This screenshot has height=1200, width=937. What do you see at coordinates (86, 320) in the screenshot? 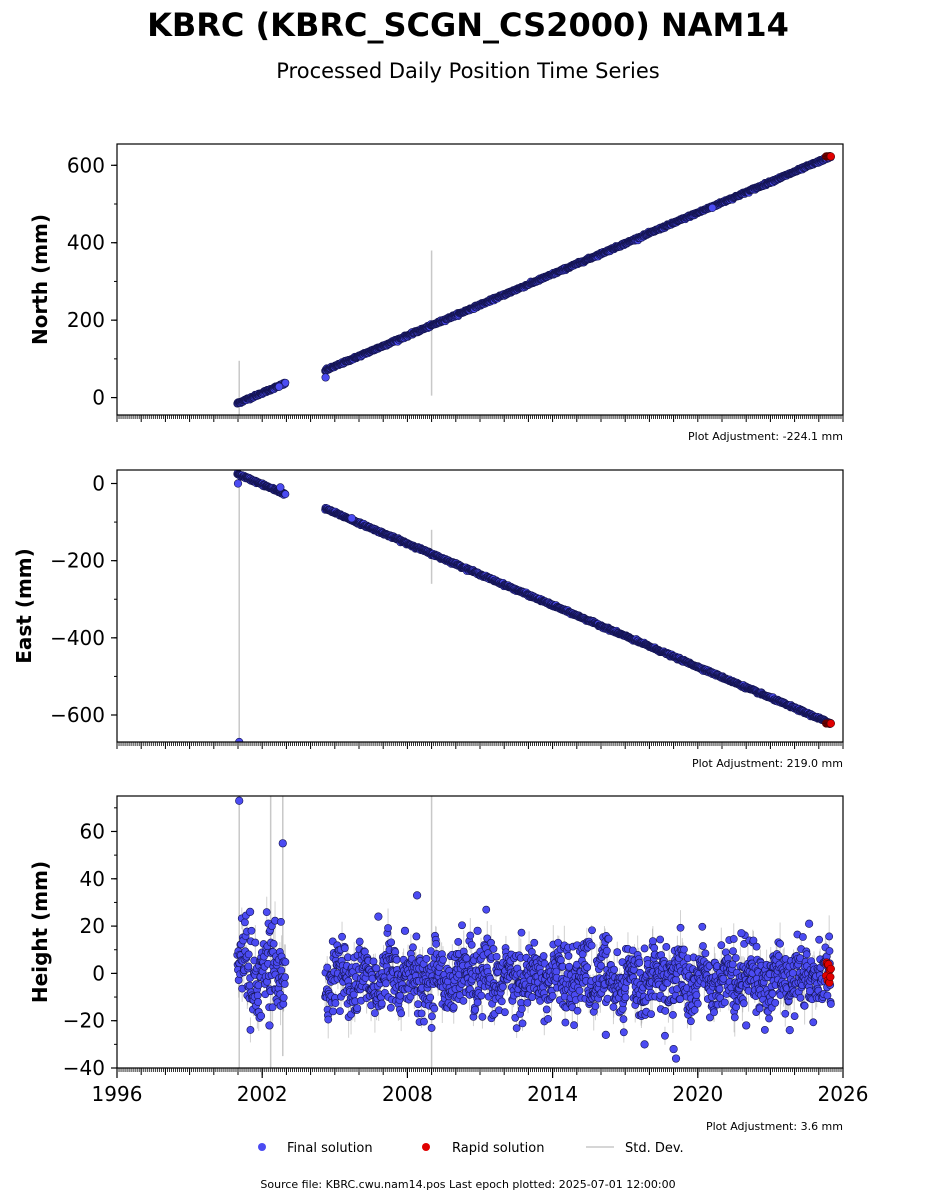
I see `y-tick-label: 200` at bounding box center [86, 320].